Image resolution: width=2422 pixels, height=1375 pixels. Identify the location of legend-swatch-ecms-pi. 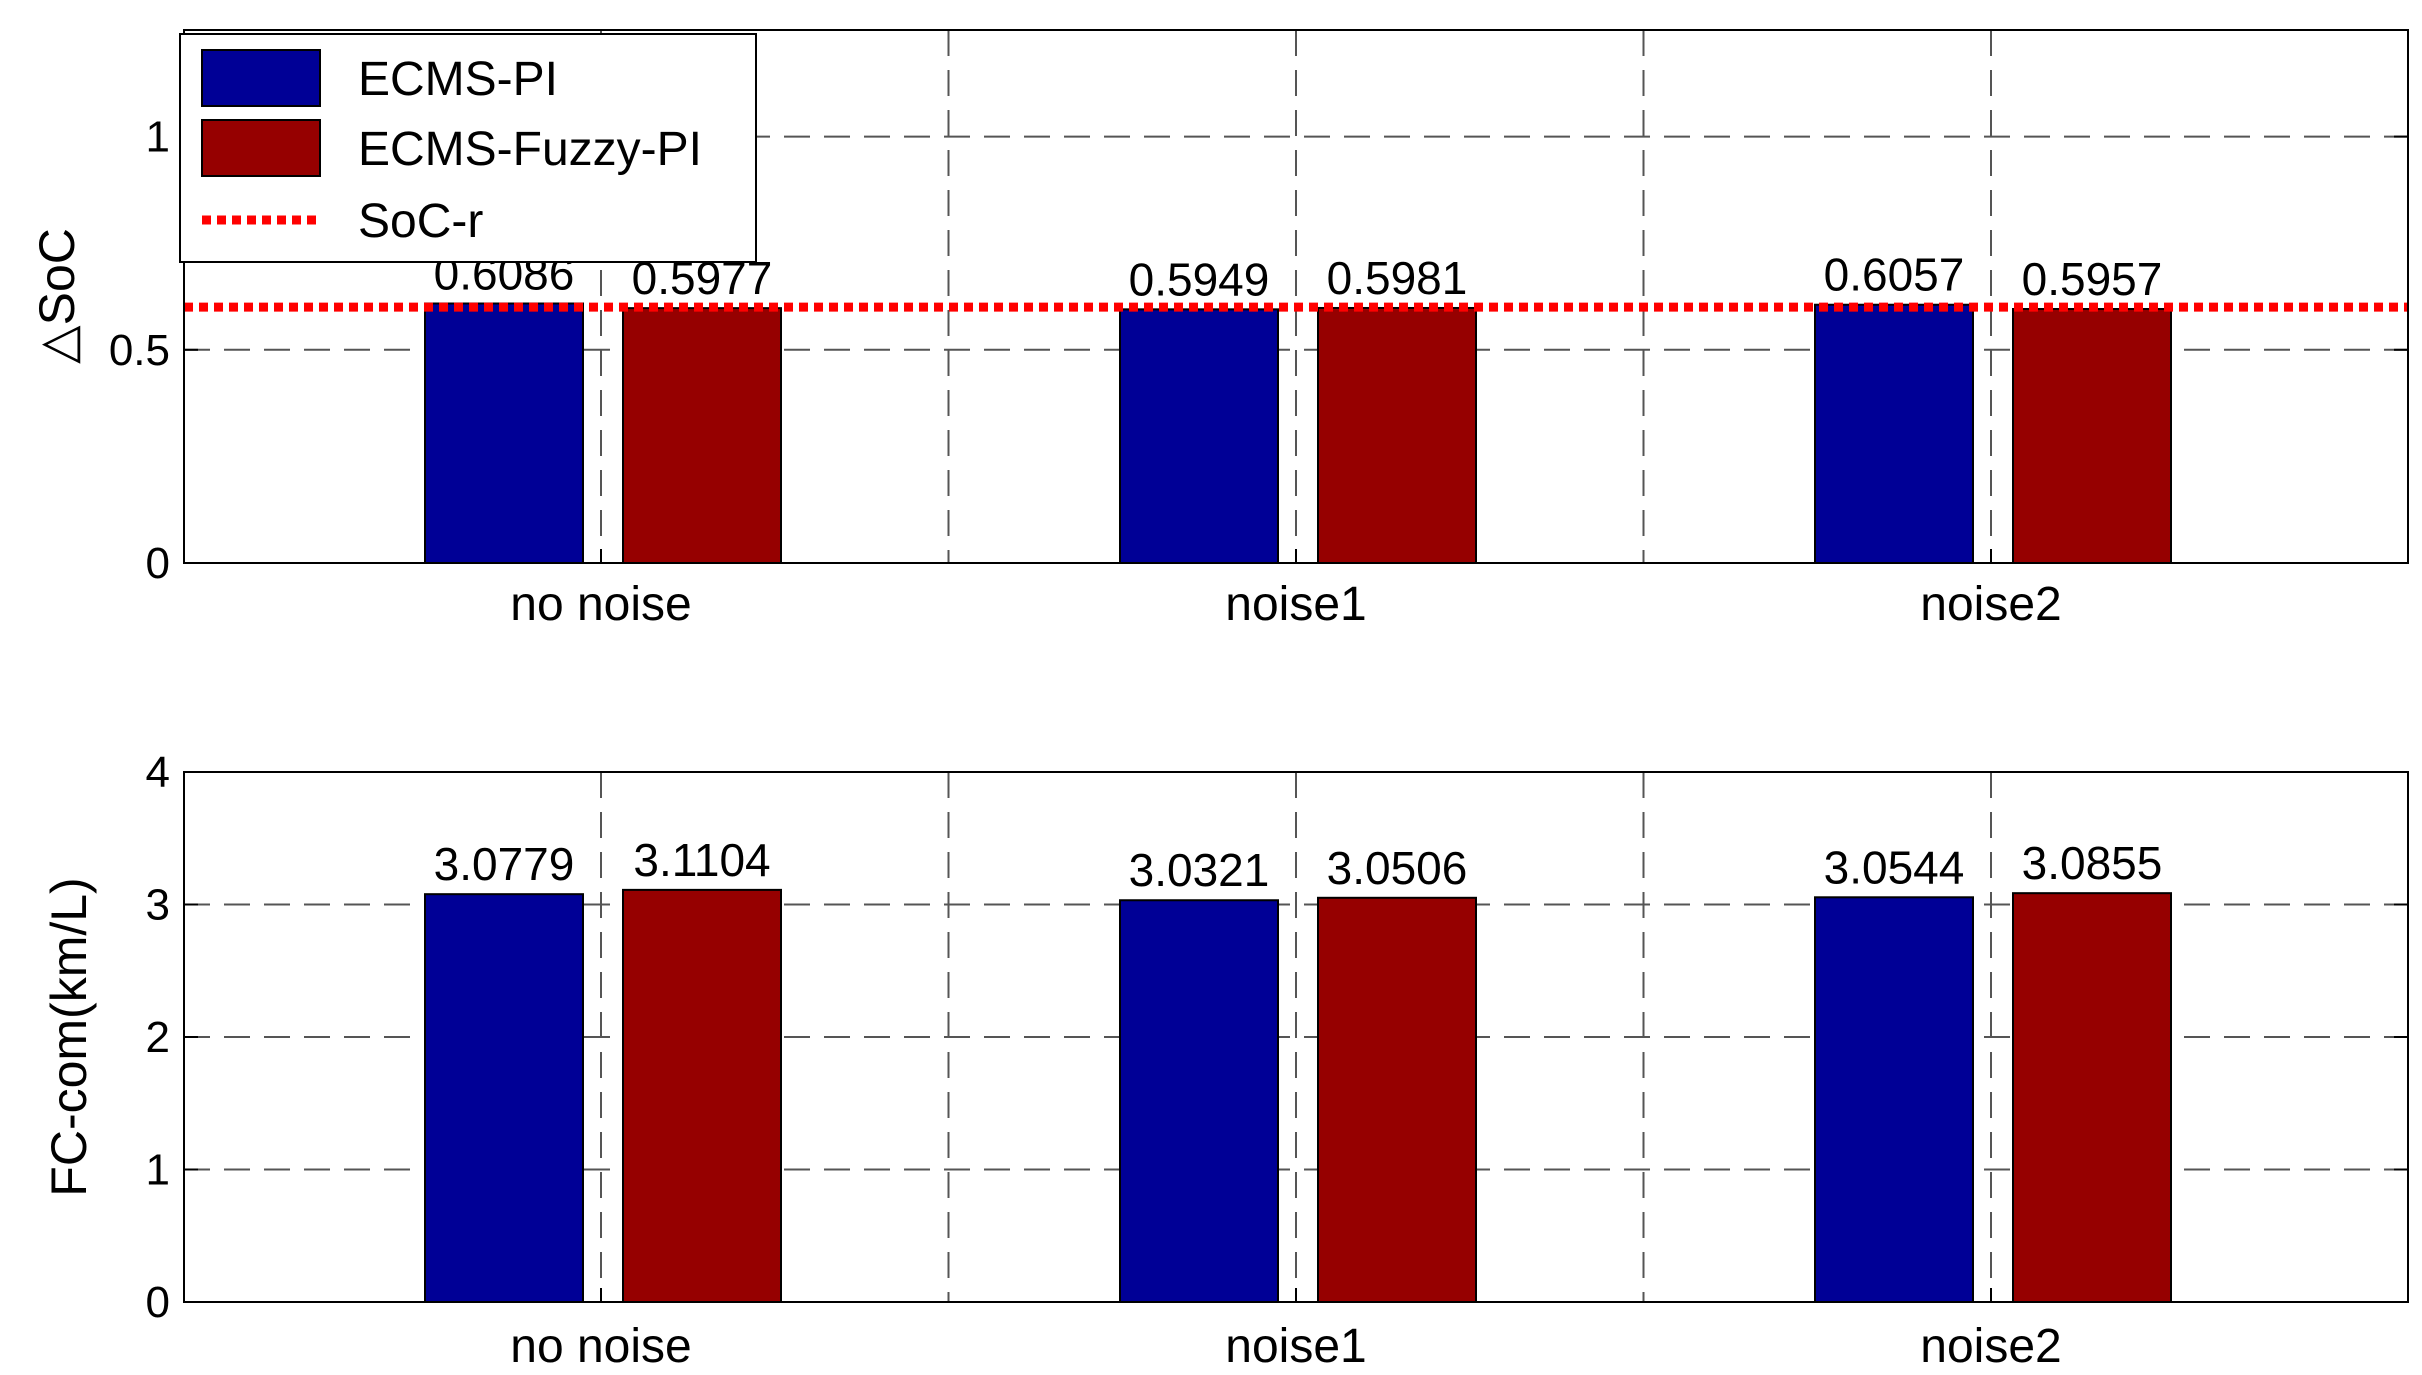
(261, 78).